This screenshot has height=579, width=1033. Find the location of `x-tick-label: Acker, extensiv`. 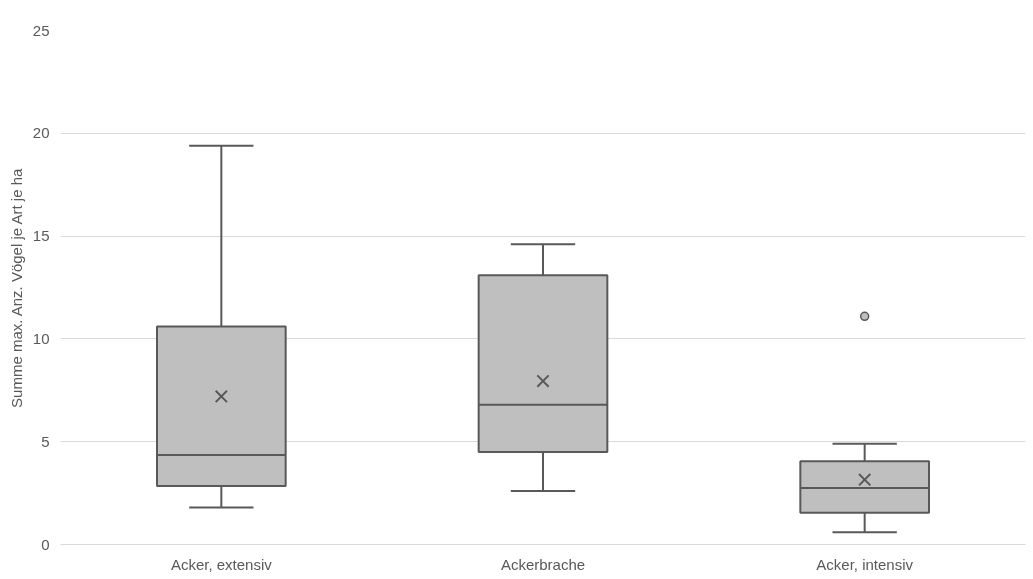

x-tick-label: Acker, extensiv is located at coordinates (221, 564).